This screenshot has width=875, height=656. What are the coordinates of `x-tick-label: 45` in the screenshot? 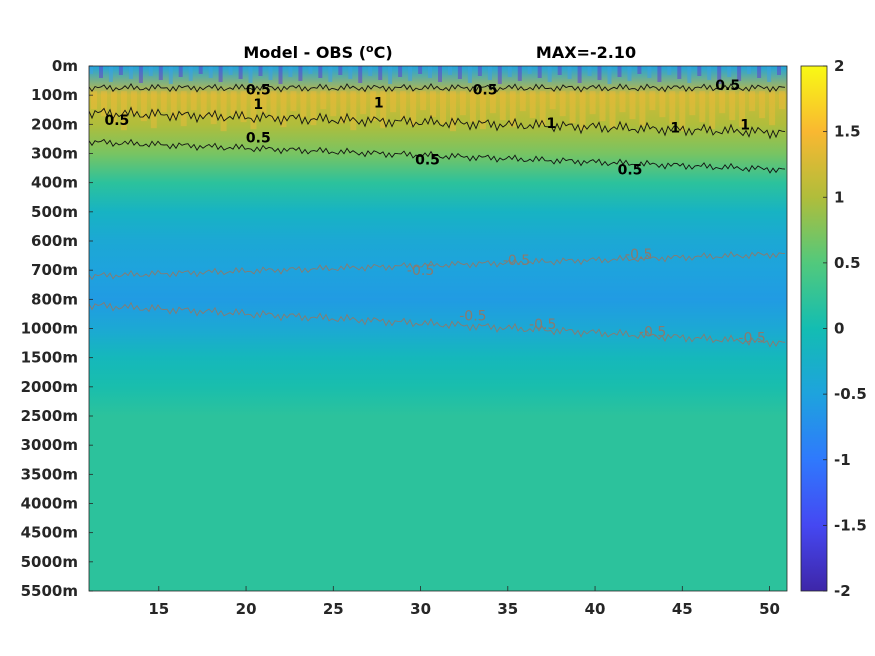 It's located at (682, 609).